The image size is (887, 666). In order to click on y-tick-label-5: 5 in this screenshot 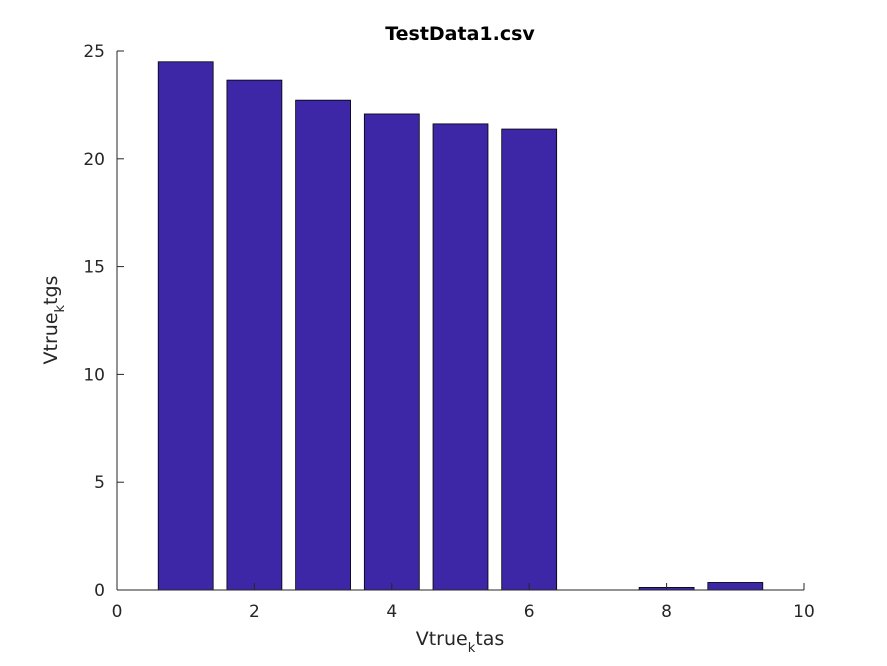, I will do `click(99, 483)`.